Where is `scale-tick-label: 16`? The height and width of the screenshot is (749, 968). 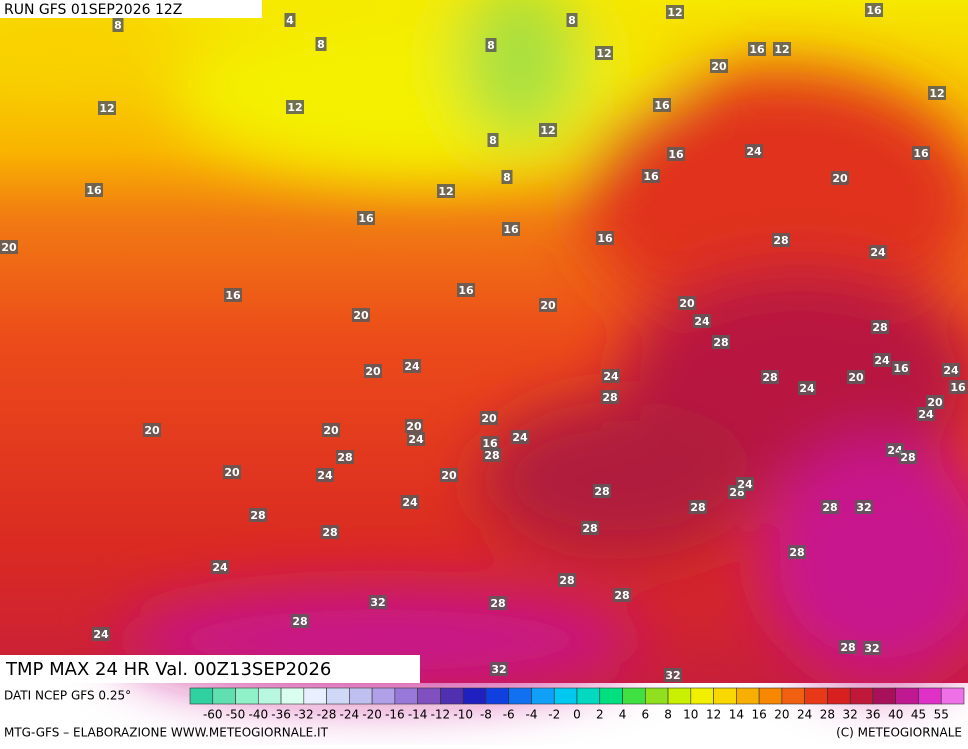 scale-tick-label: 16 is located at coordinates (758, 715).